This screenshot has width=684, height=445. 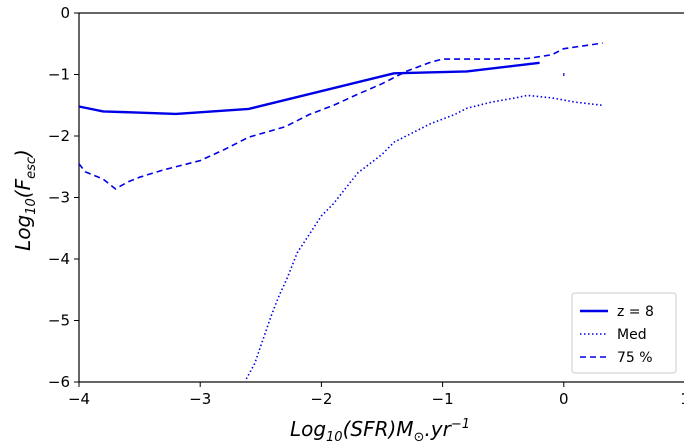 I want to click on y-tick-label: −6, so click(x=59, y=382).